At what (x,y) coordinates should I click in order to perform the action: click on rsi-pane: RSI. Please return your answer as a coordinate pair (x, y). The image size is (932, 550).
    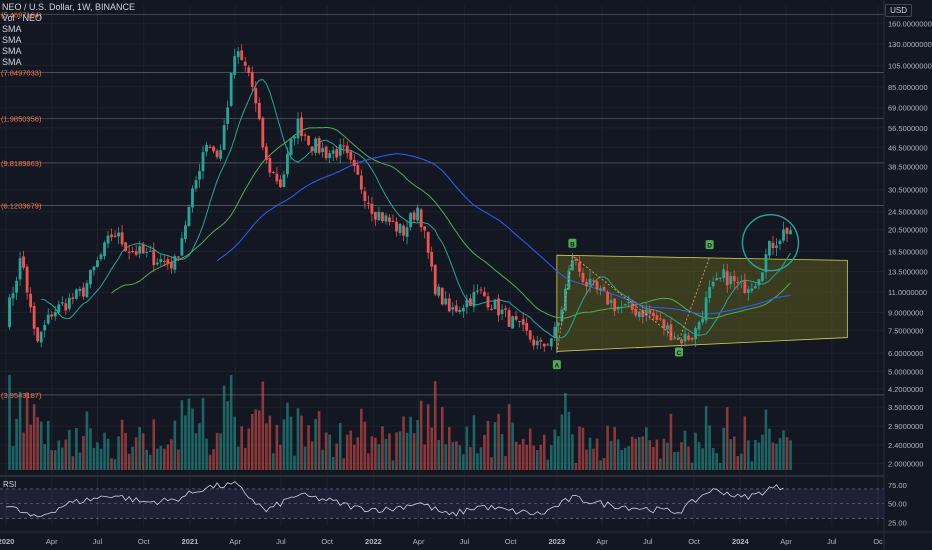
    Looking at the image, I should click on (442, 499).